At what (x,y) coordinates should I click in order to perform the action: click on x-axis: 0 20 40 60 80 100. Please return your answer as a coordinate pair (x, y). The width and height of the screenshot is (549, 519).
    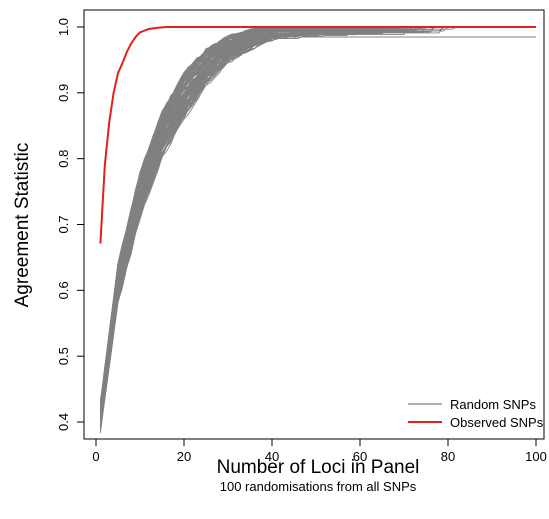
    Looking at the image, I should click on (319, 451).